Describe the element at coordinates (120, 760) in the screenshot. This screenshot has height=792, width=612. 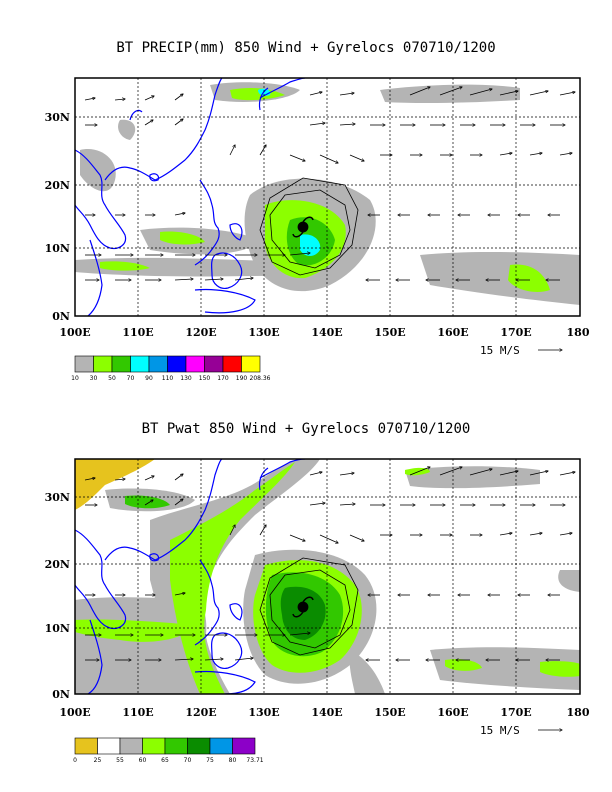
I see `legend-label: 55` at that location.